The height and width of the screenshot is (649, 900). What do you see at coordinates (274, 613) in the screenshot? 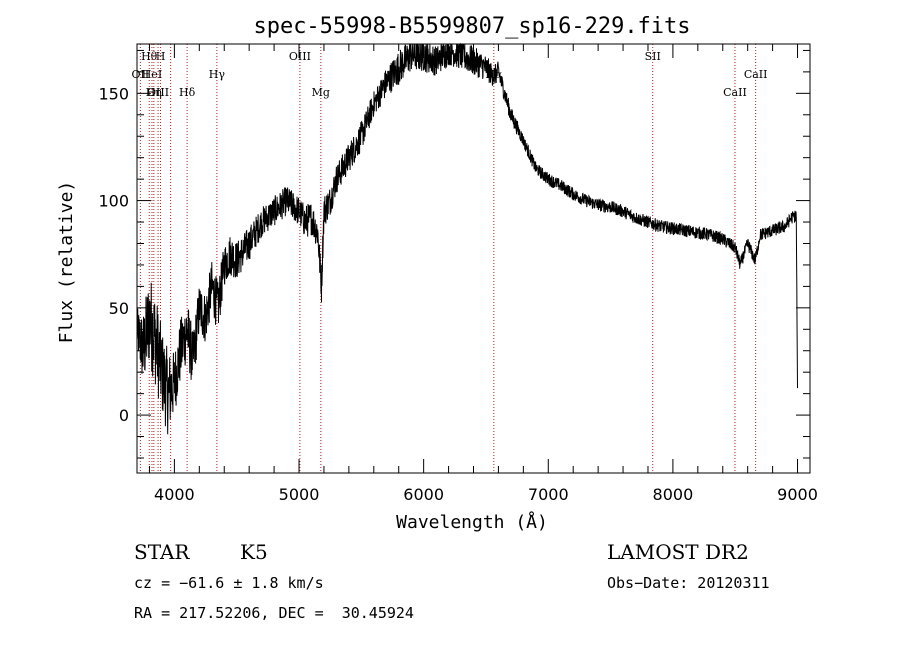
I see `sky-coordinates: RA = 217.52206, DEC = 30.45924` at bounding box center [274, 613].